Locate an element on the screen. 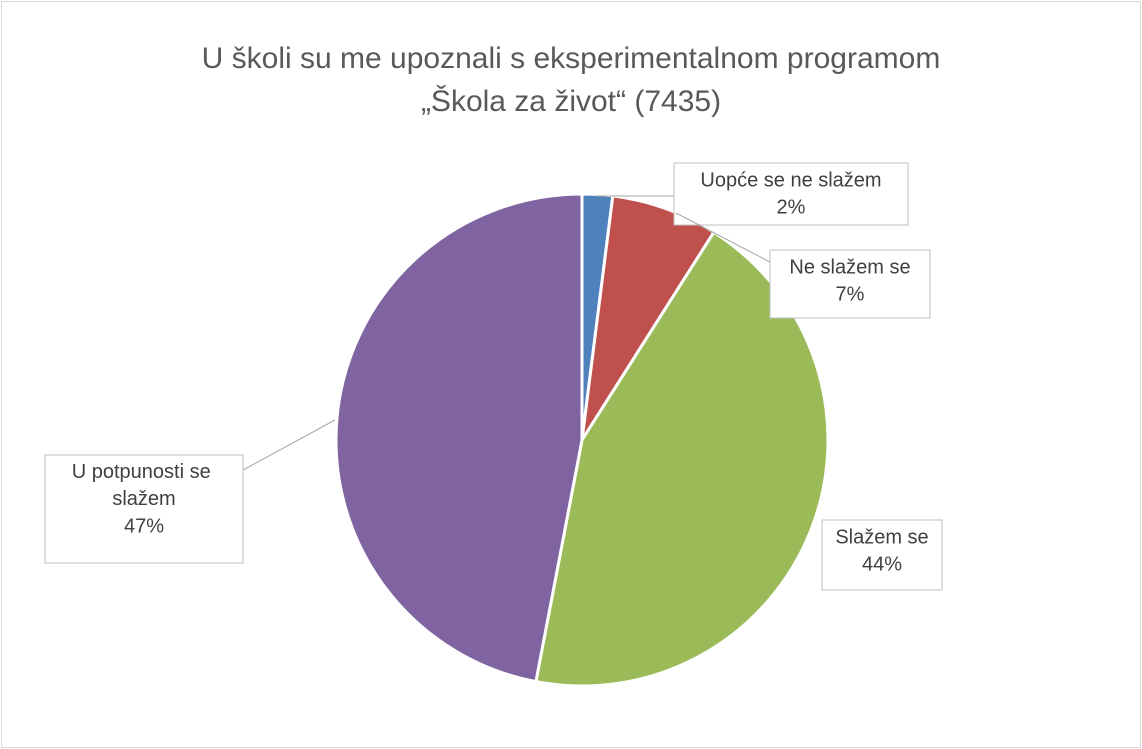 Image resolution: width=1142 pixels, height=749 pixels. data-label: 2% is located at coordinates (791, 207).